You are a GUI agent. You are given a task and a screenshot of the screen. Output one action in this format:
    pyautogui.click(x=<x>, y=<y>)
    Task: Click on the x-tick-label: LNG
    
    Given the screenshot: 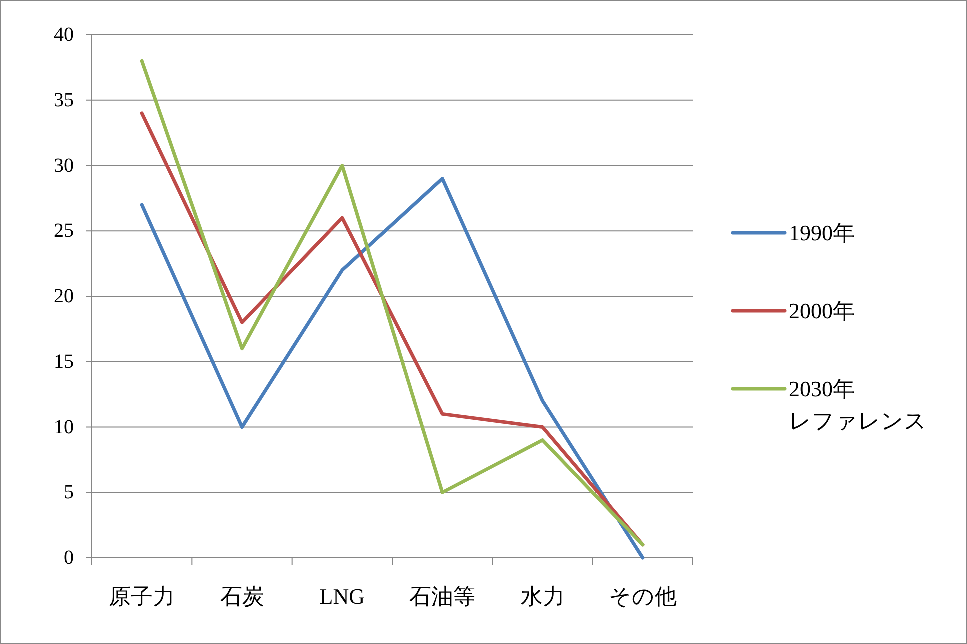 What is the action you would take?
    pyautogui.click(x=343, y=596)
    